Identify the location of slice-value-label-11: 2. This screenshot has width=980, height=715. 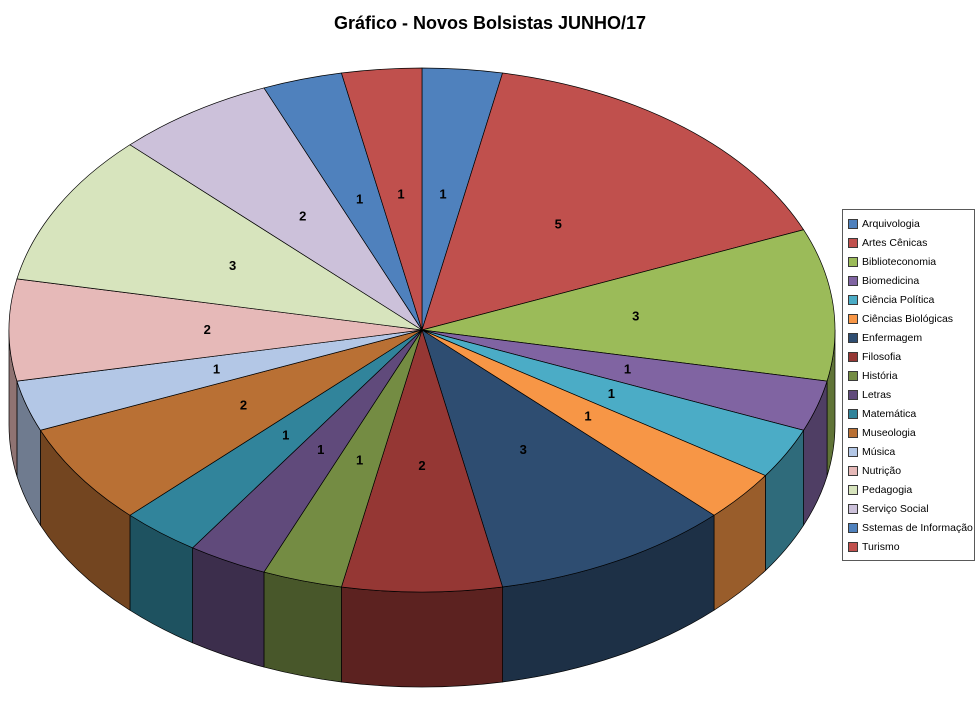
(243, 405).